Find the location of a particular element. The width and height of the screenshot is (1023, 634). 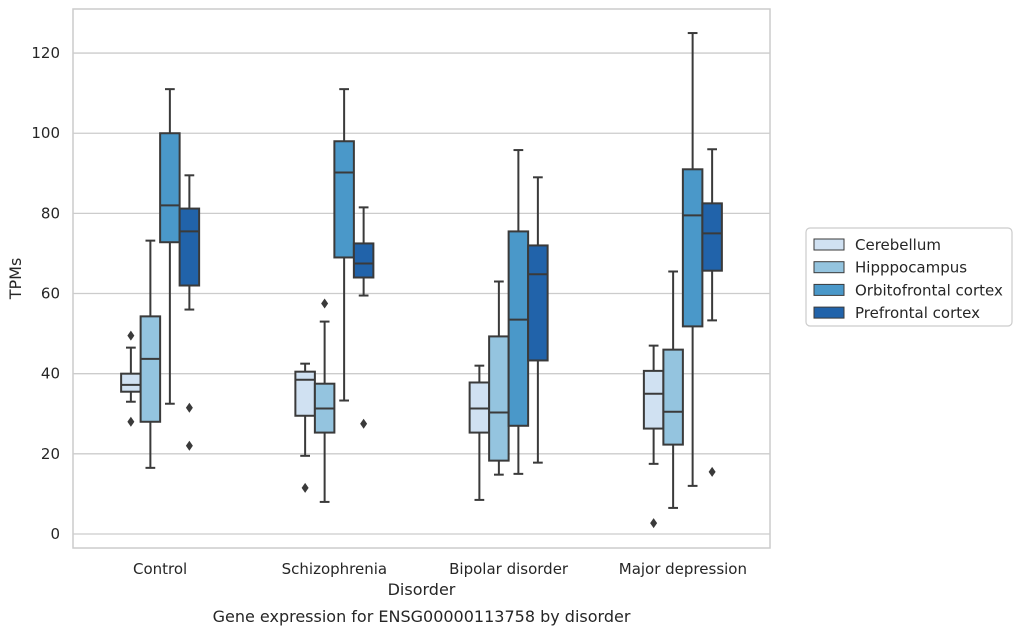

x-tick-label: Control is located at coordinates (160, 569).